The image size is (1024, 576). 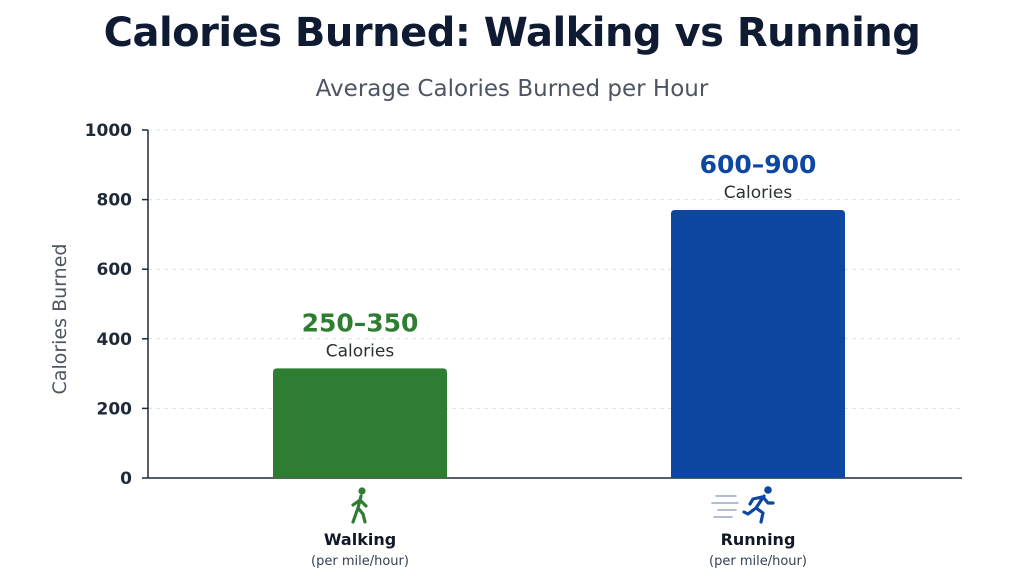 I want to click on bar-group-walking: 250–350 Calories Walking (per mile/hour), so click(x=360, y=438).